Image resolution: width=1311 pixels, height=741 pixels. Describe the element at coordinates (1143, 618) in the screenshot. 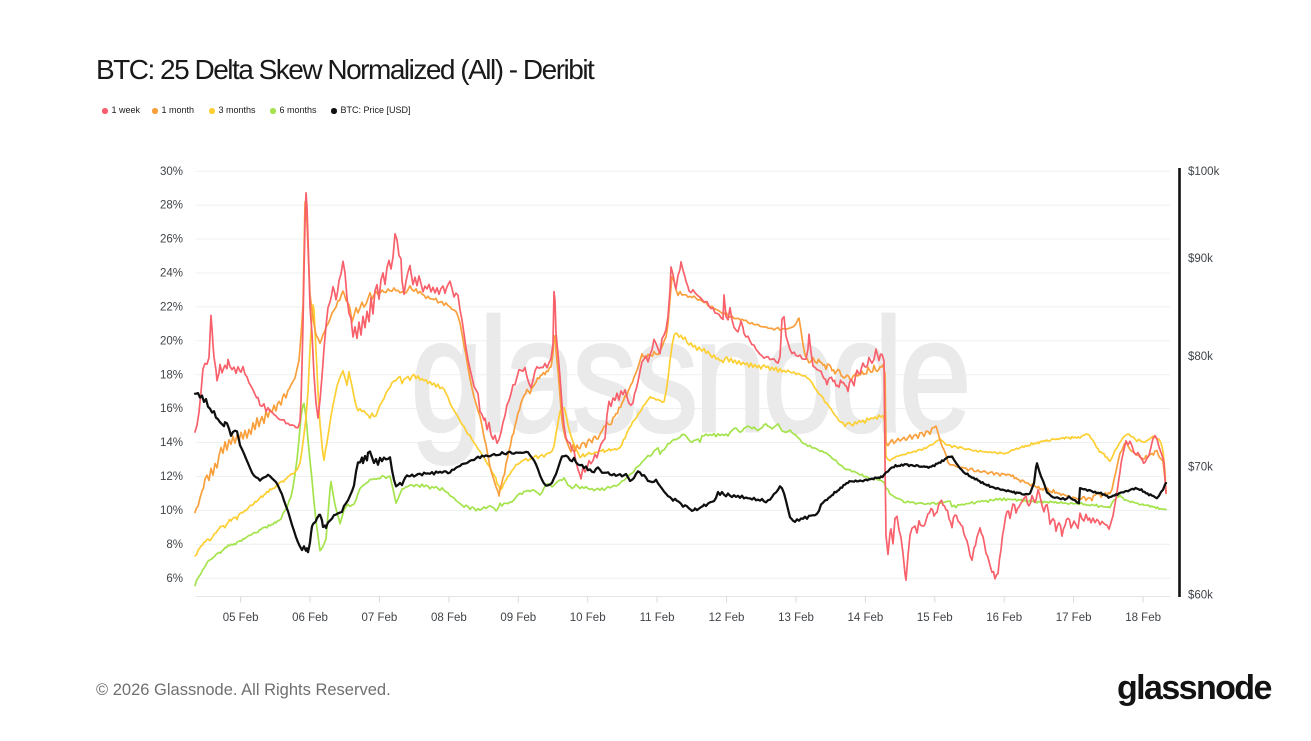

I see `svg-text: 18 Feb` at that location.